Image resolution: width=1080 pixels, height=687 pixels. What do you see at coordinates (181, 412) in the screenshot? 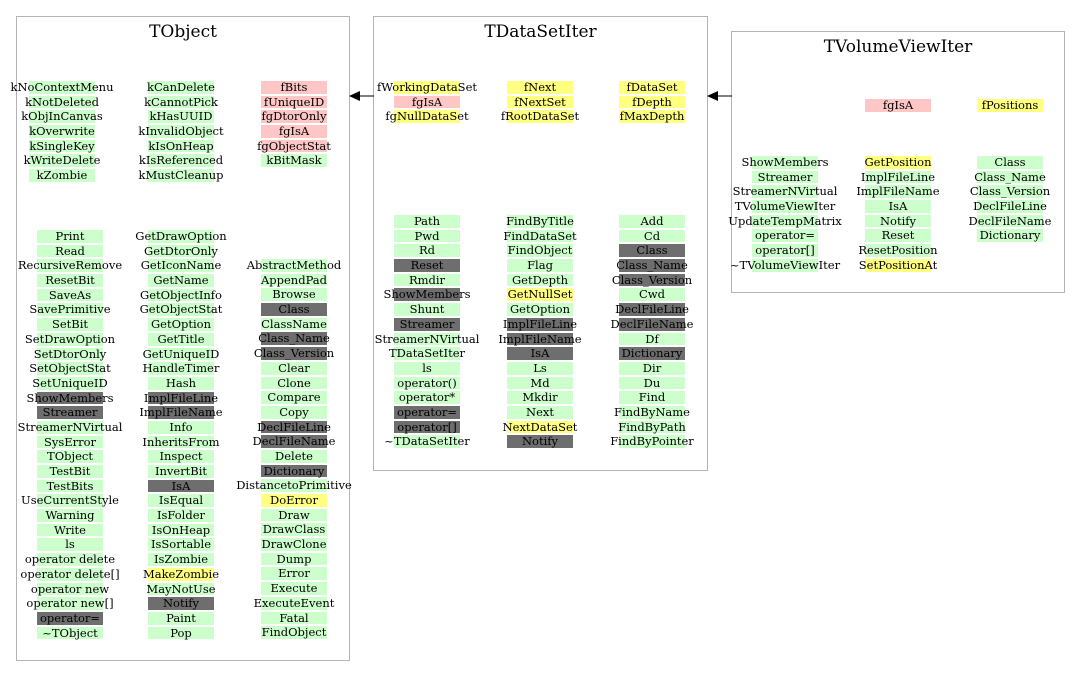
I see `member-entry: ImplFileName` at bounding box center [181, 412].